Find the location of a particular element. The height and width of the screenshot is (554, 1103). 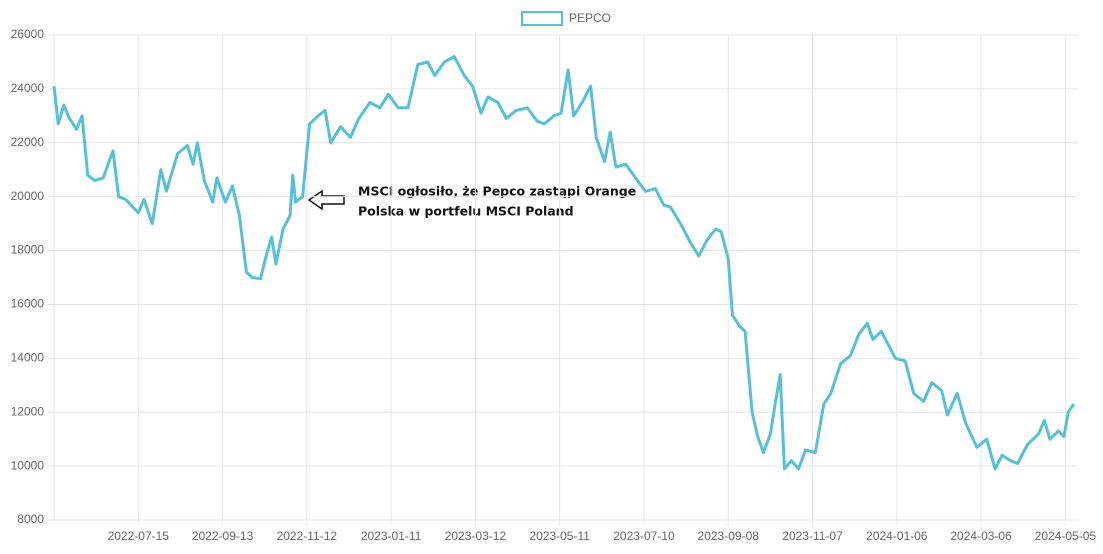

y-tick-label: 22000 is located at coordinates (28, 142).